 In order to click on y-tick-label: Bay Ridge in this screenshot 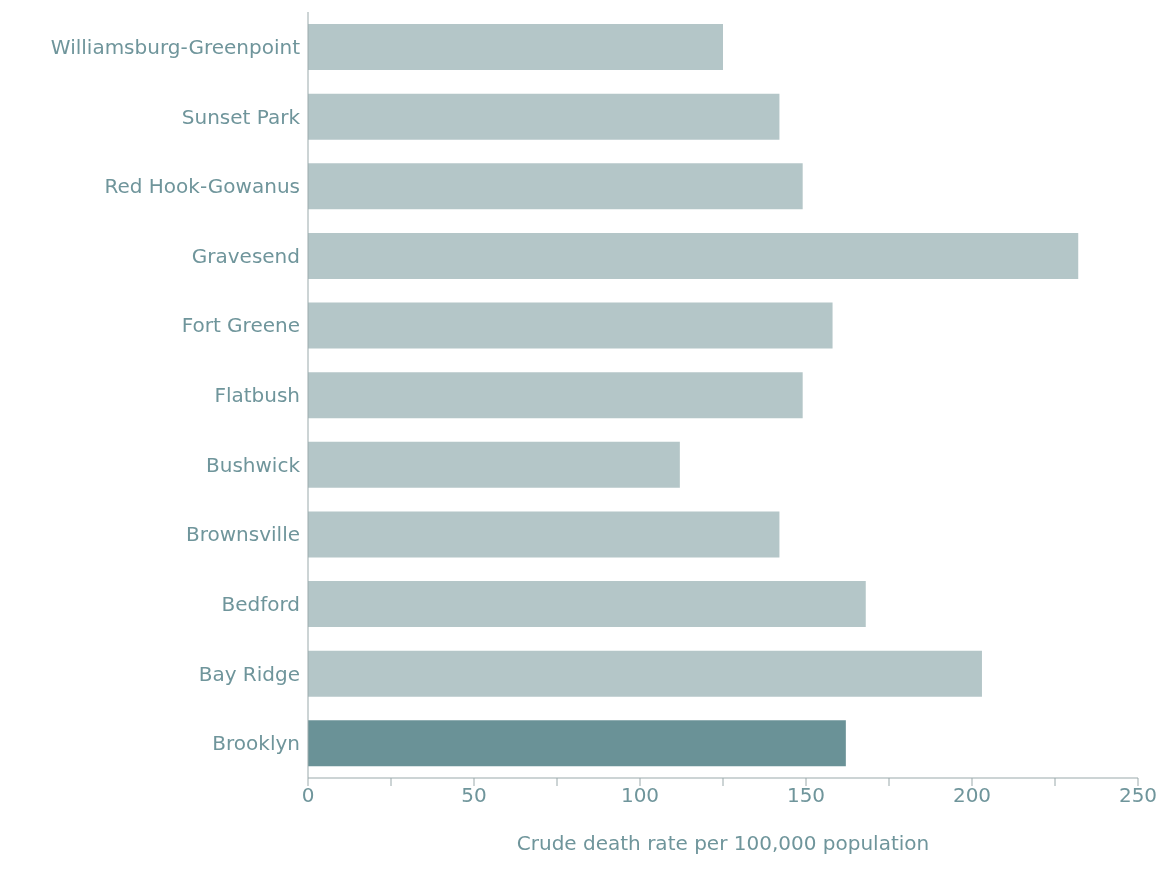, I will do `click(249, 673)`.